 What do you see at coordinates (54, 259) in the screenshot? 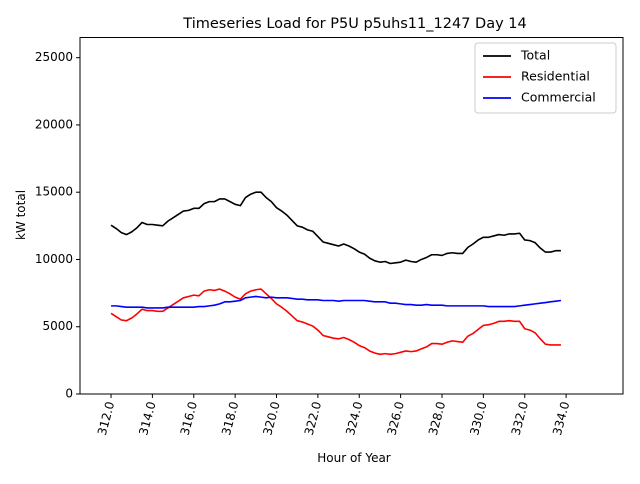
I see `y-tick-label: 10000` at bounding box center [54, 259].